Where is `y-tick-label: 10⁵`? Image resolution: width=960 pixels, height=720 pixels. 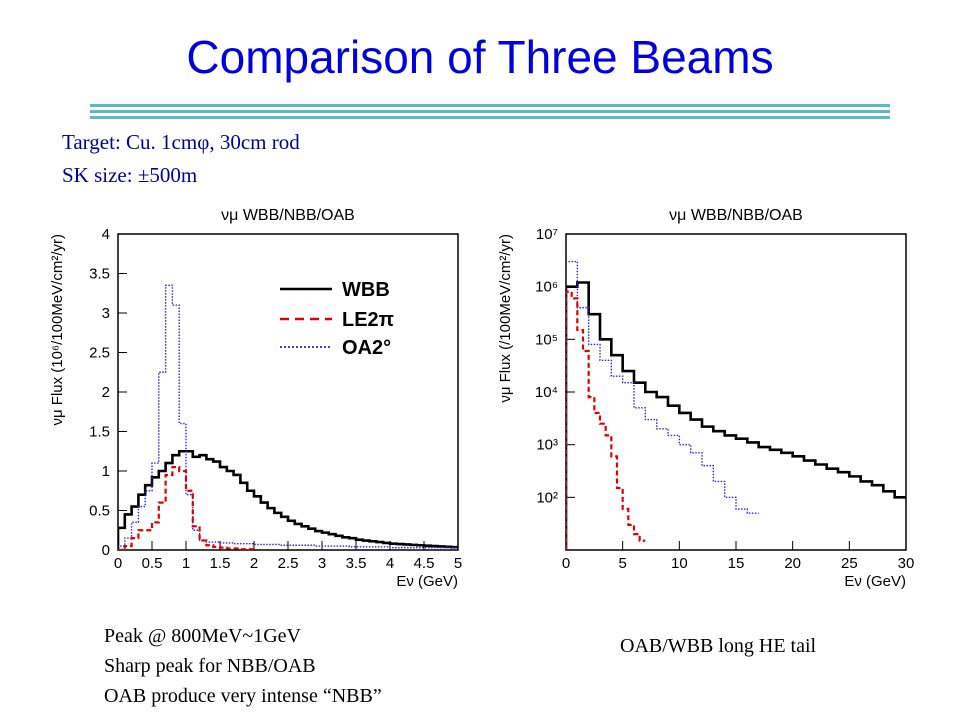
y-tick-label: 10⁵ is located at coordinates (546, 339).